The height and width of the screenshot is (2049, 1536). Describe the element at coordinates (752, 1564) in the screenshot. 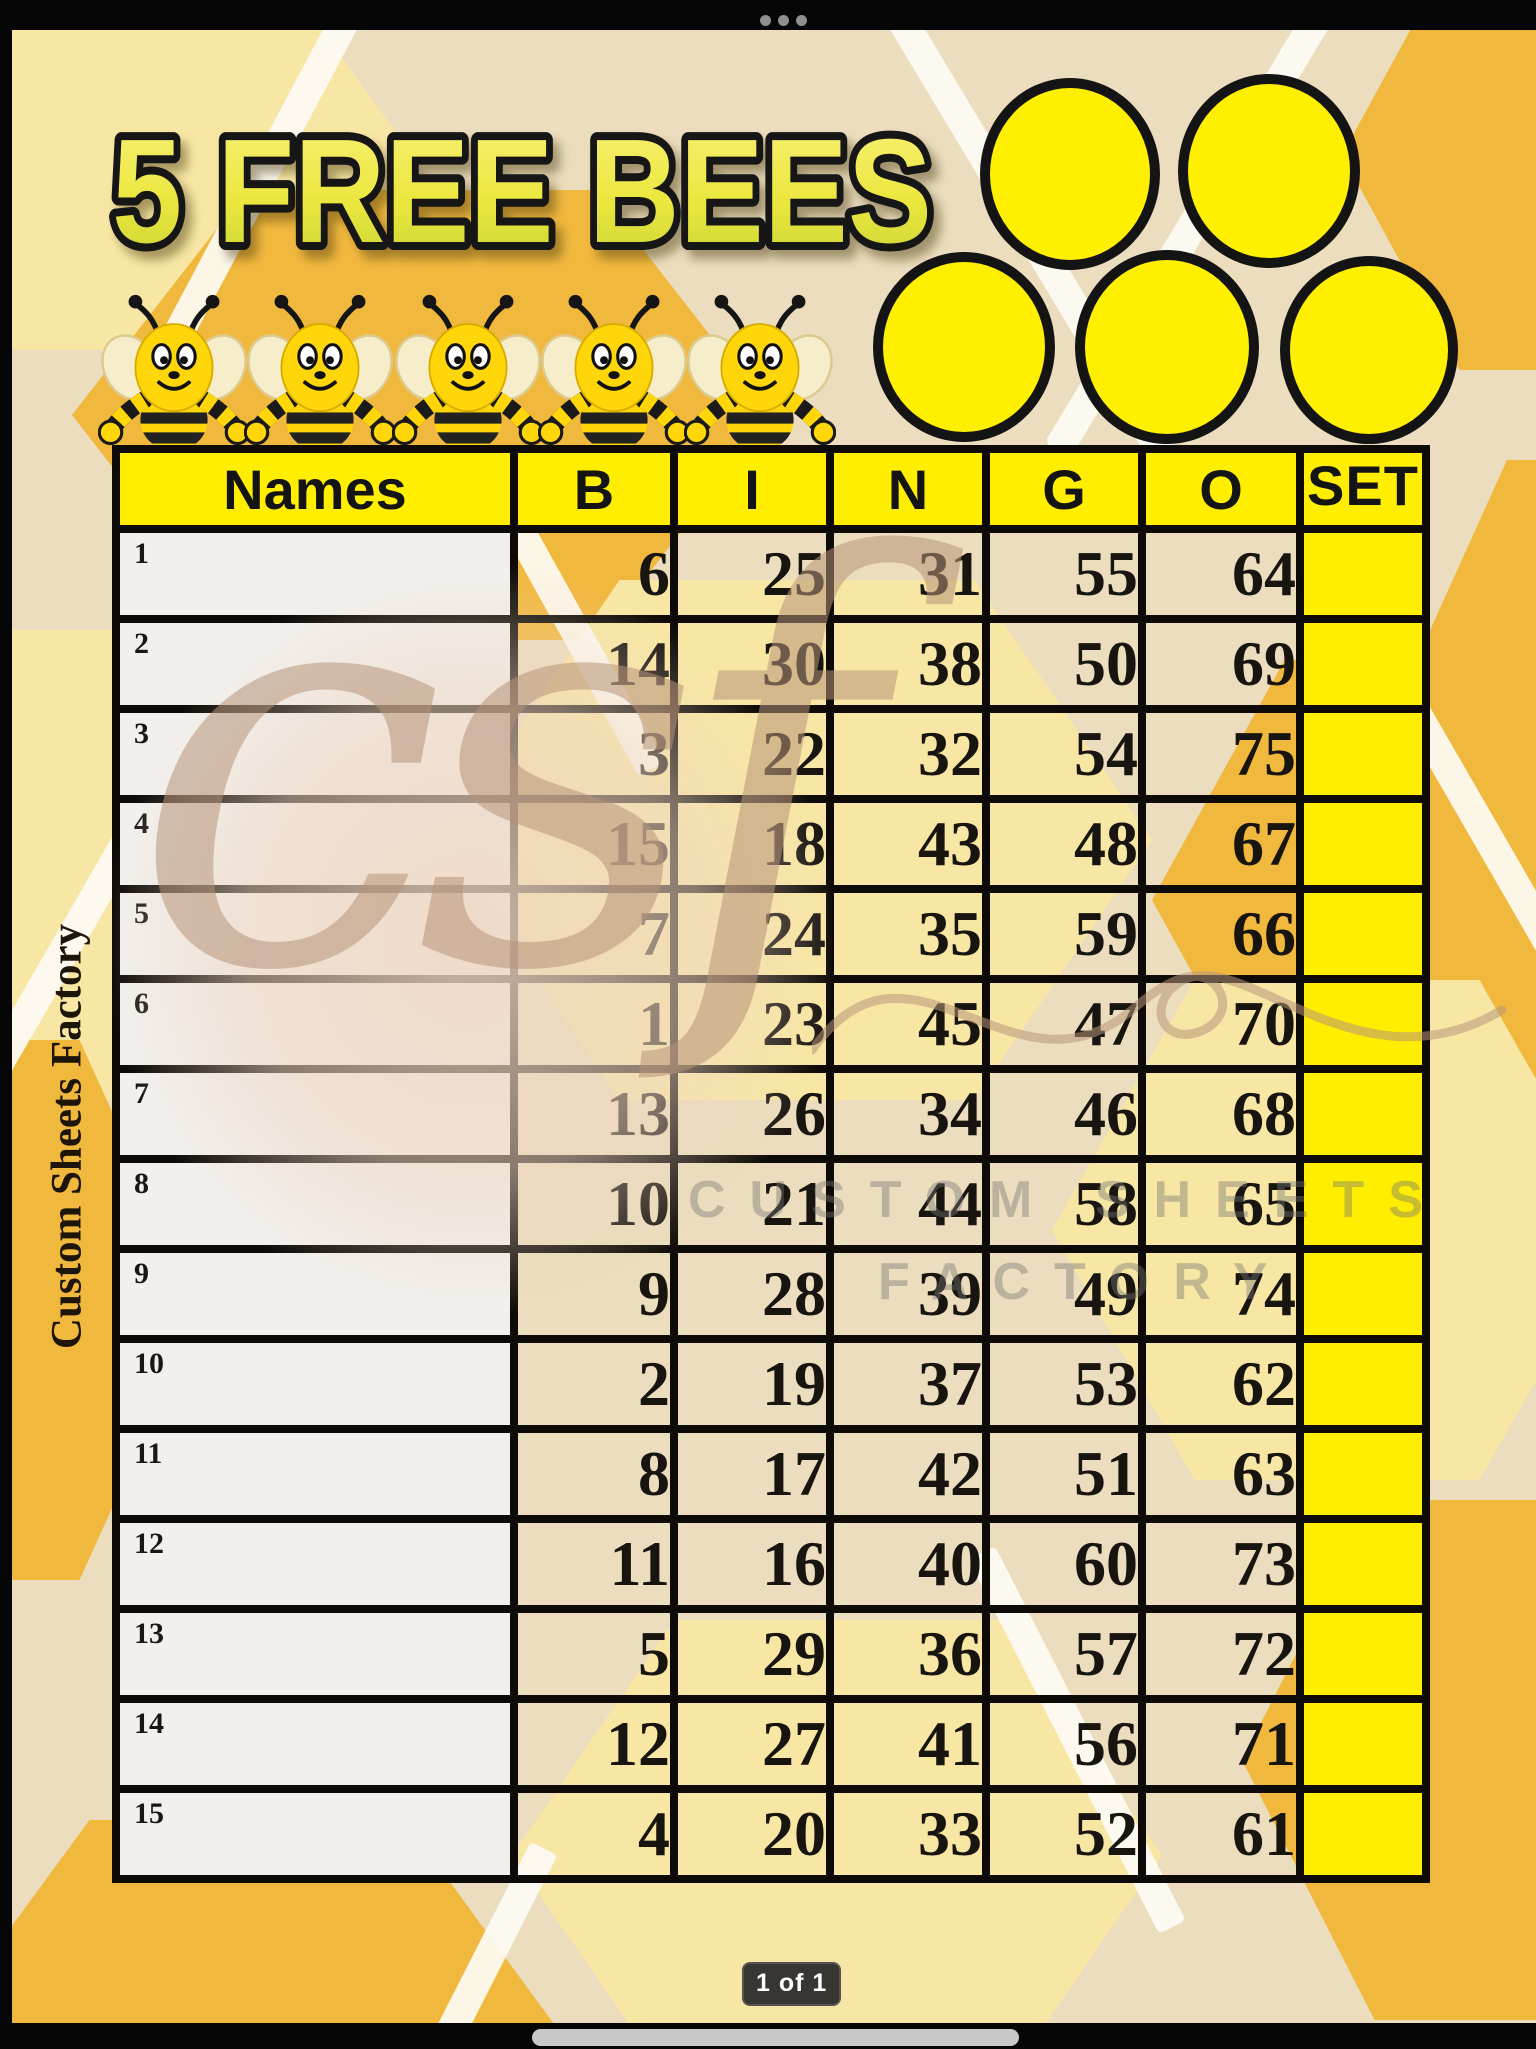

I see `cell-i: 16` at that location.